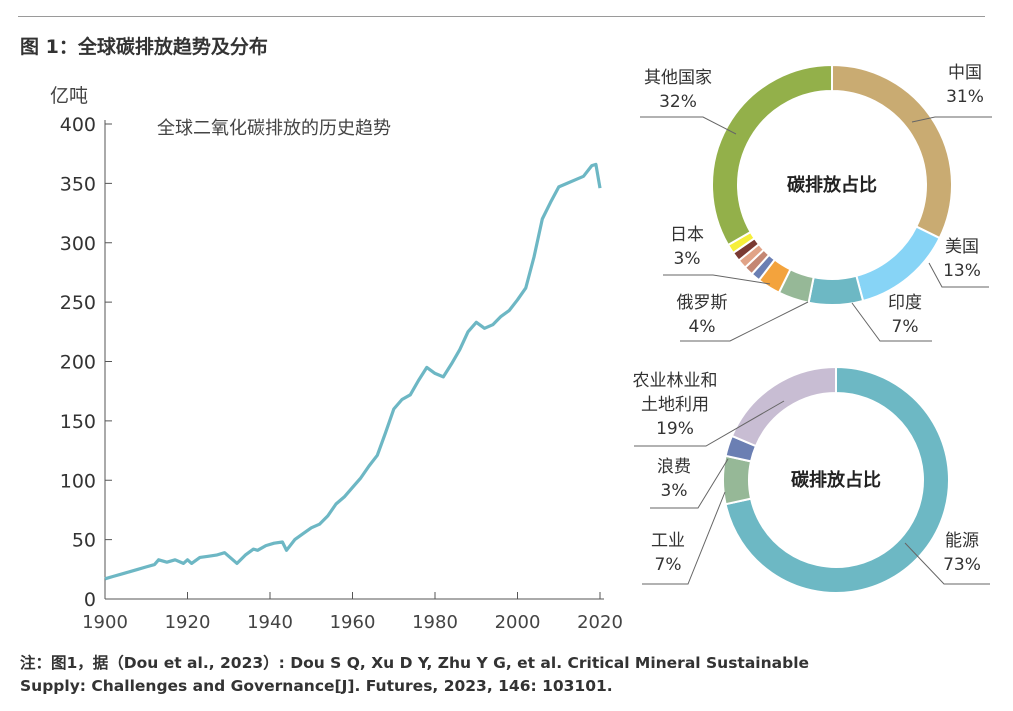 Image resolution: width=1013 pixels, height=711 pixels. I want to click on y-tick-label: 250, so click(78, 303).